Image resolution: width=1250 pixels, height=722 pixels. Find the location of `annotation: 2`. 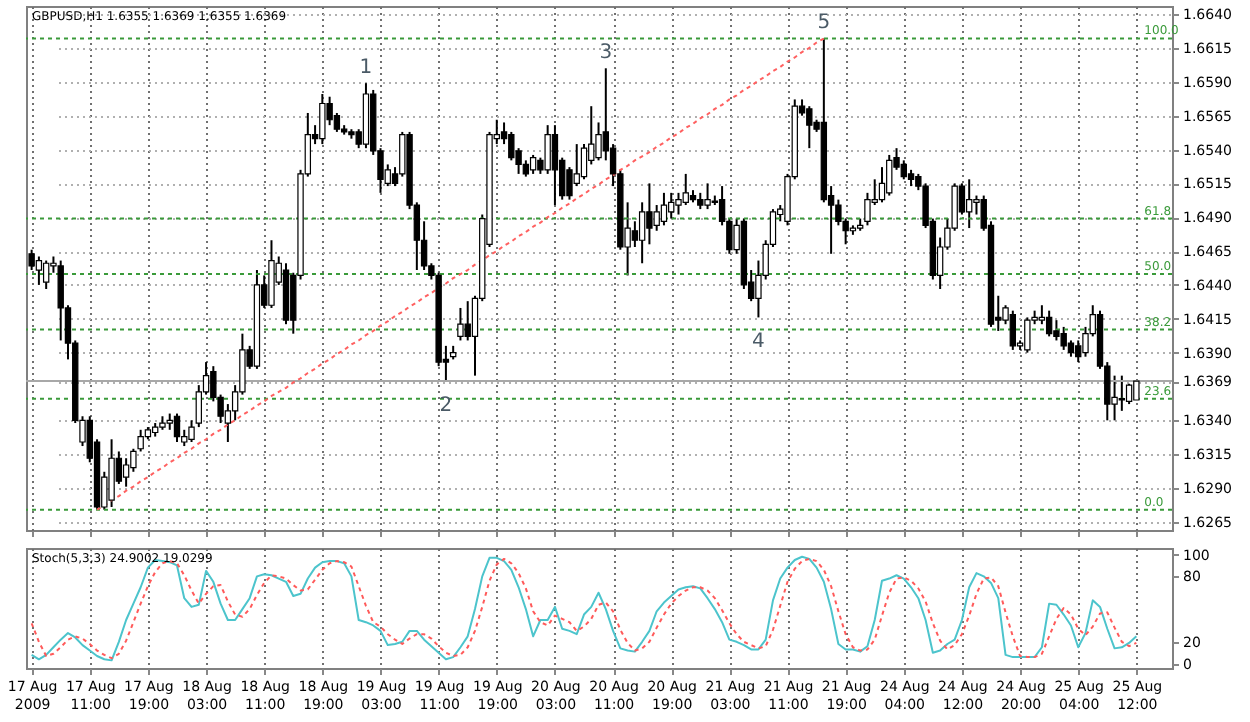

annotation: 2 is located at coordinates (446, 406).